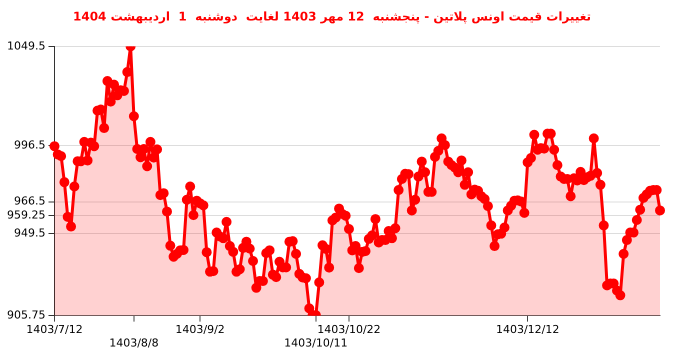 The width and height of the screenshot is (700, 352). I want to click on x-tick-label: 1403/9/2, so click(200, 329).